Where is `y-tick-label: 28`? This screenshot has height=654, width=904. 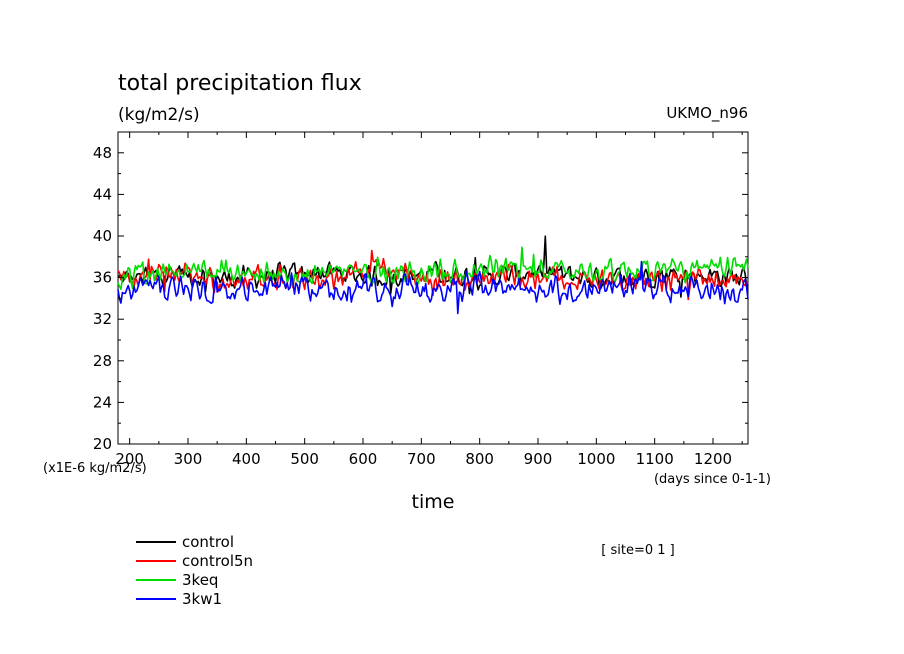 y-tick-label: 28 is located at coordinates (102, 361).